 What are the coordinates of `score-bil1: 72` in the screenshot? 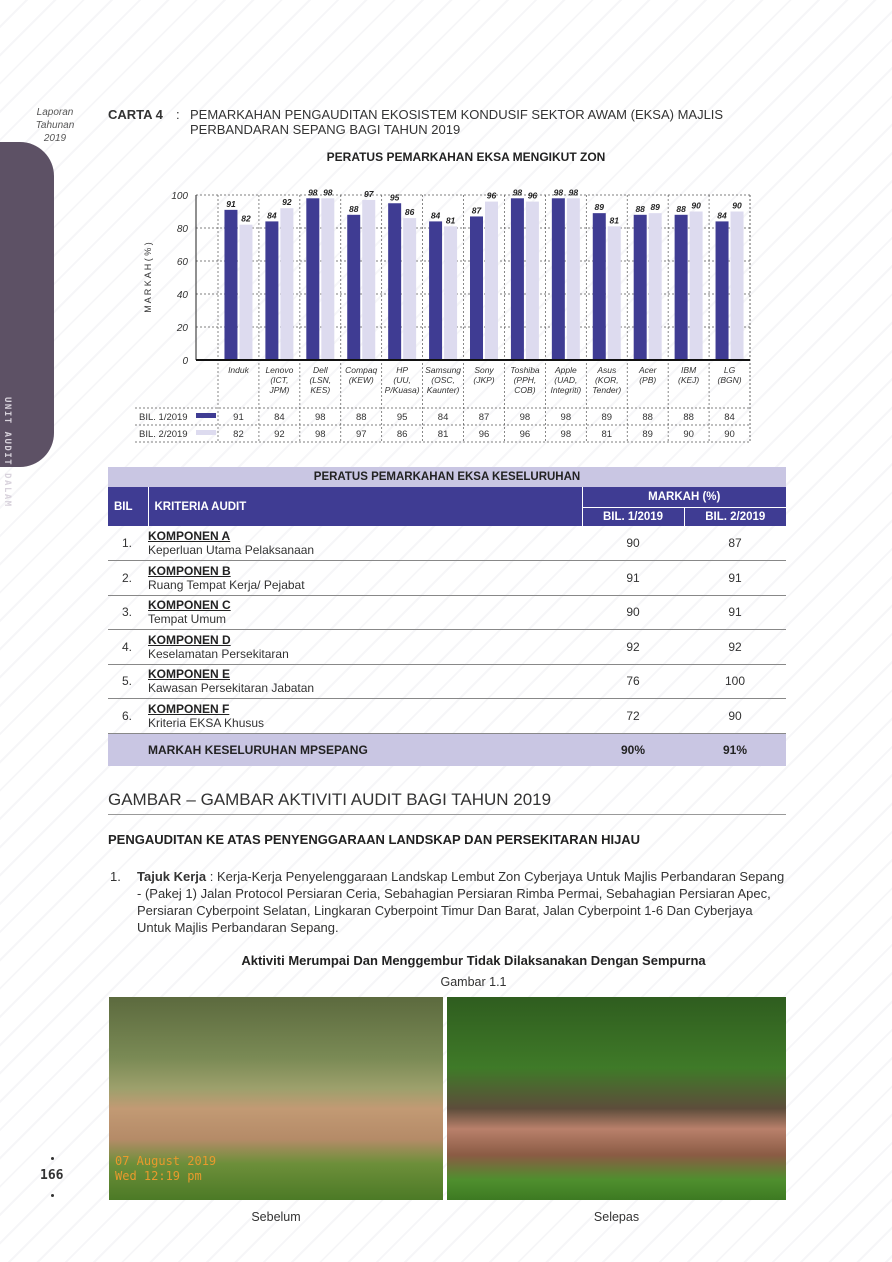 It's located at (633, 716).